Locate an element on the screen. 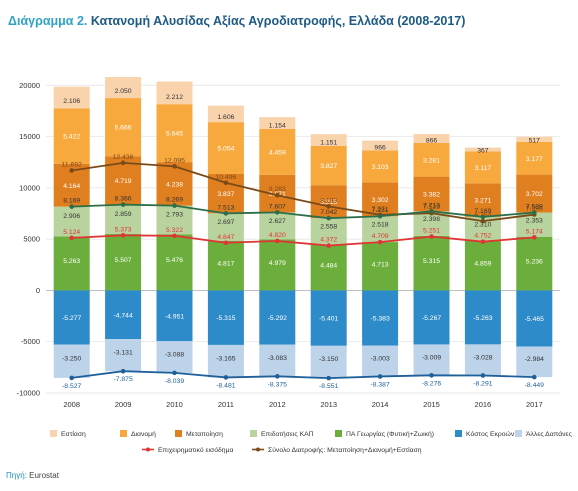  line-value-label: 4.709 is located at coordinates (380, 236).